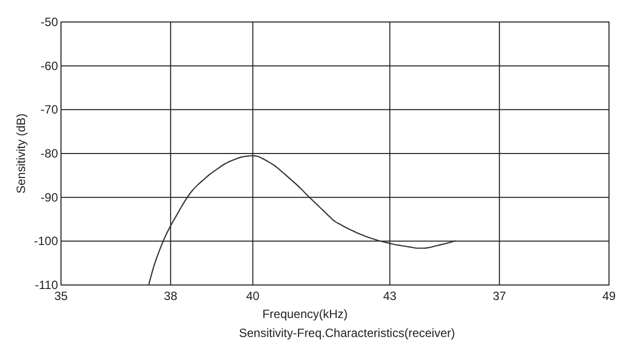  Describe the element at coordinates (46, 285) in the screenshot. I see `y-tick-label: -110` at that location.